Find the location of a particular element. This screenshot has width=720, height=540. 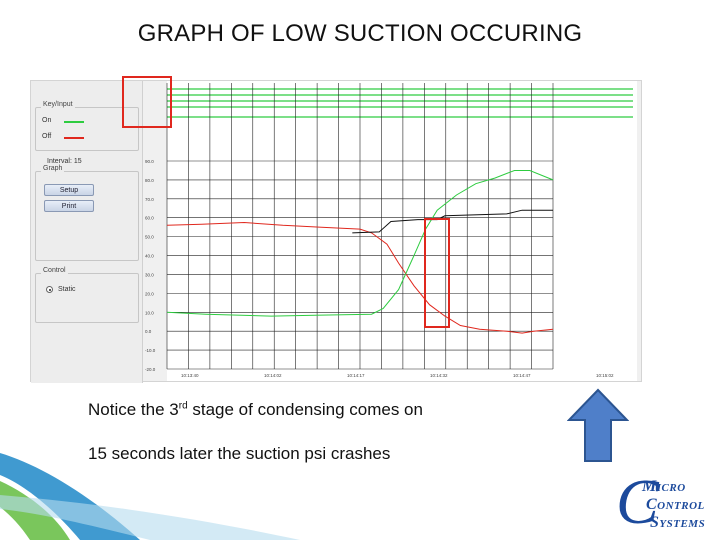

highlight-box-third-stage is located at coordinates (437, 273).